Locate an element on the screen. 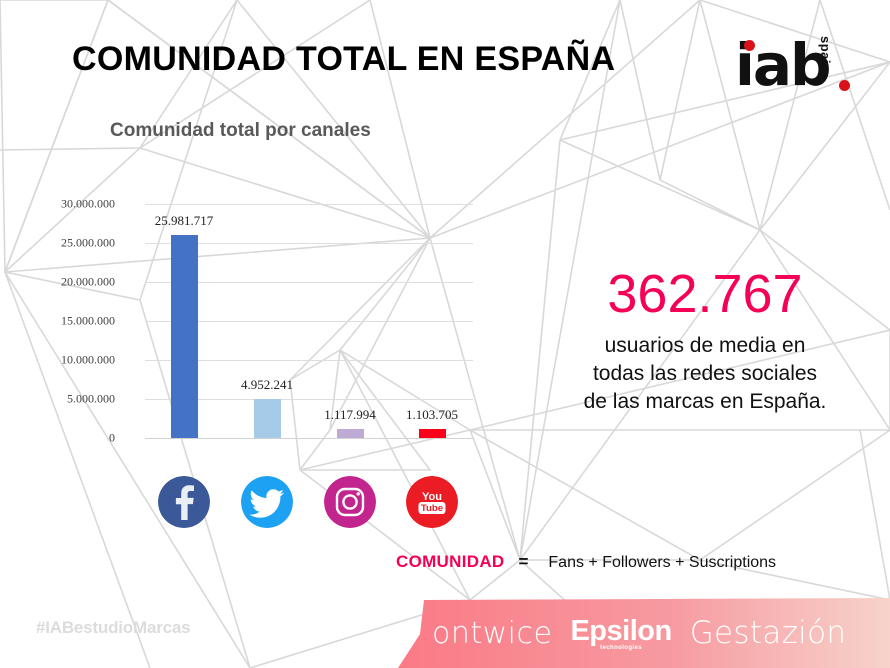 This screenshot has width=890, height=668. svg-text: Tube is located at coordinates (432, 508).